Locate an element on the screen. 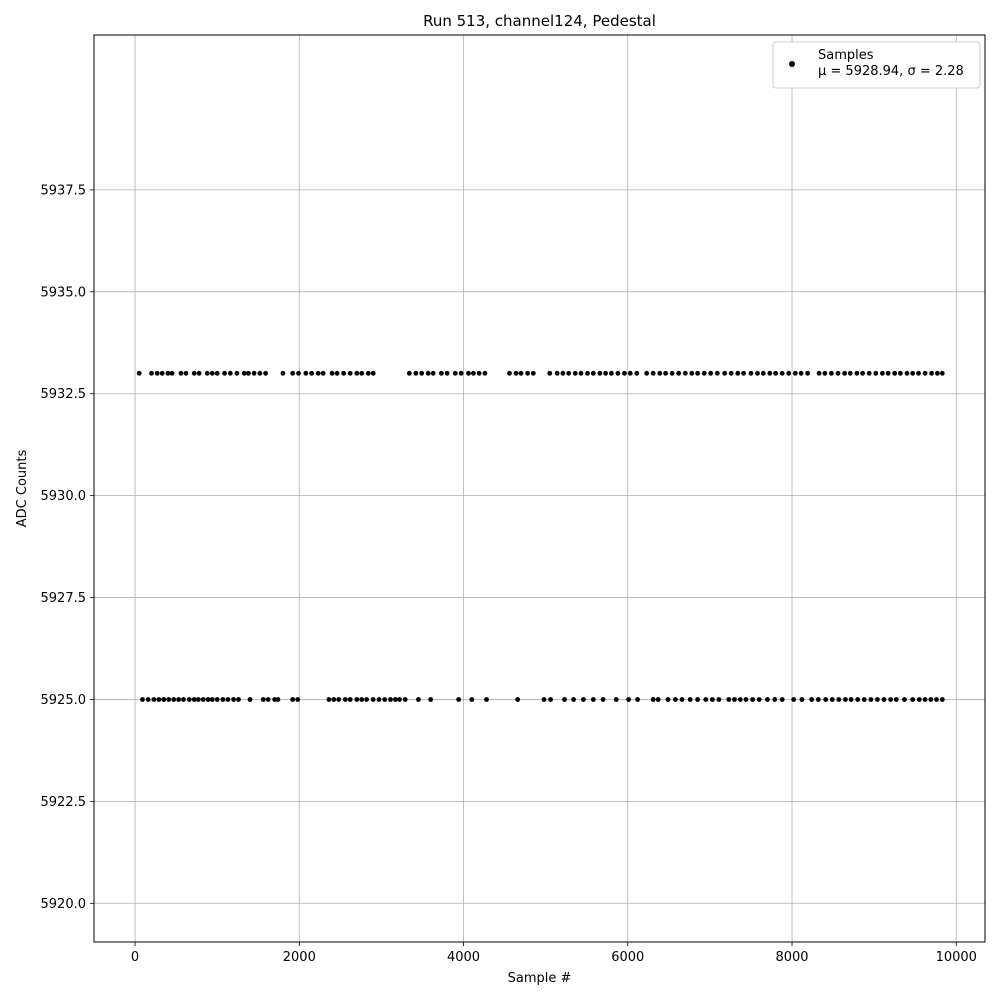 The width and height of the screenshot is (1000, 1000). y-tick-label: 5927.5 is located at coordinates (64, 598).